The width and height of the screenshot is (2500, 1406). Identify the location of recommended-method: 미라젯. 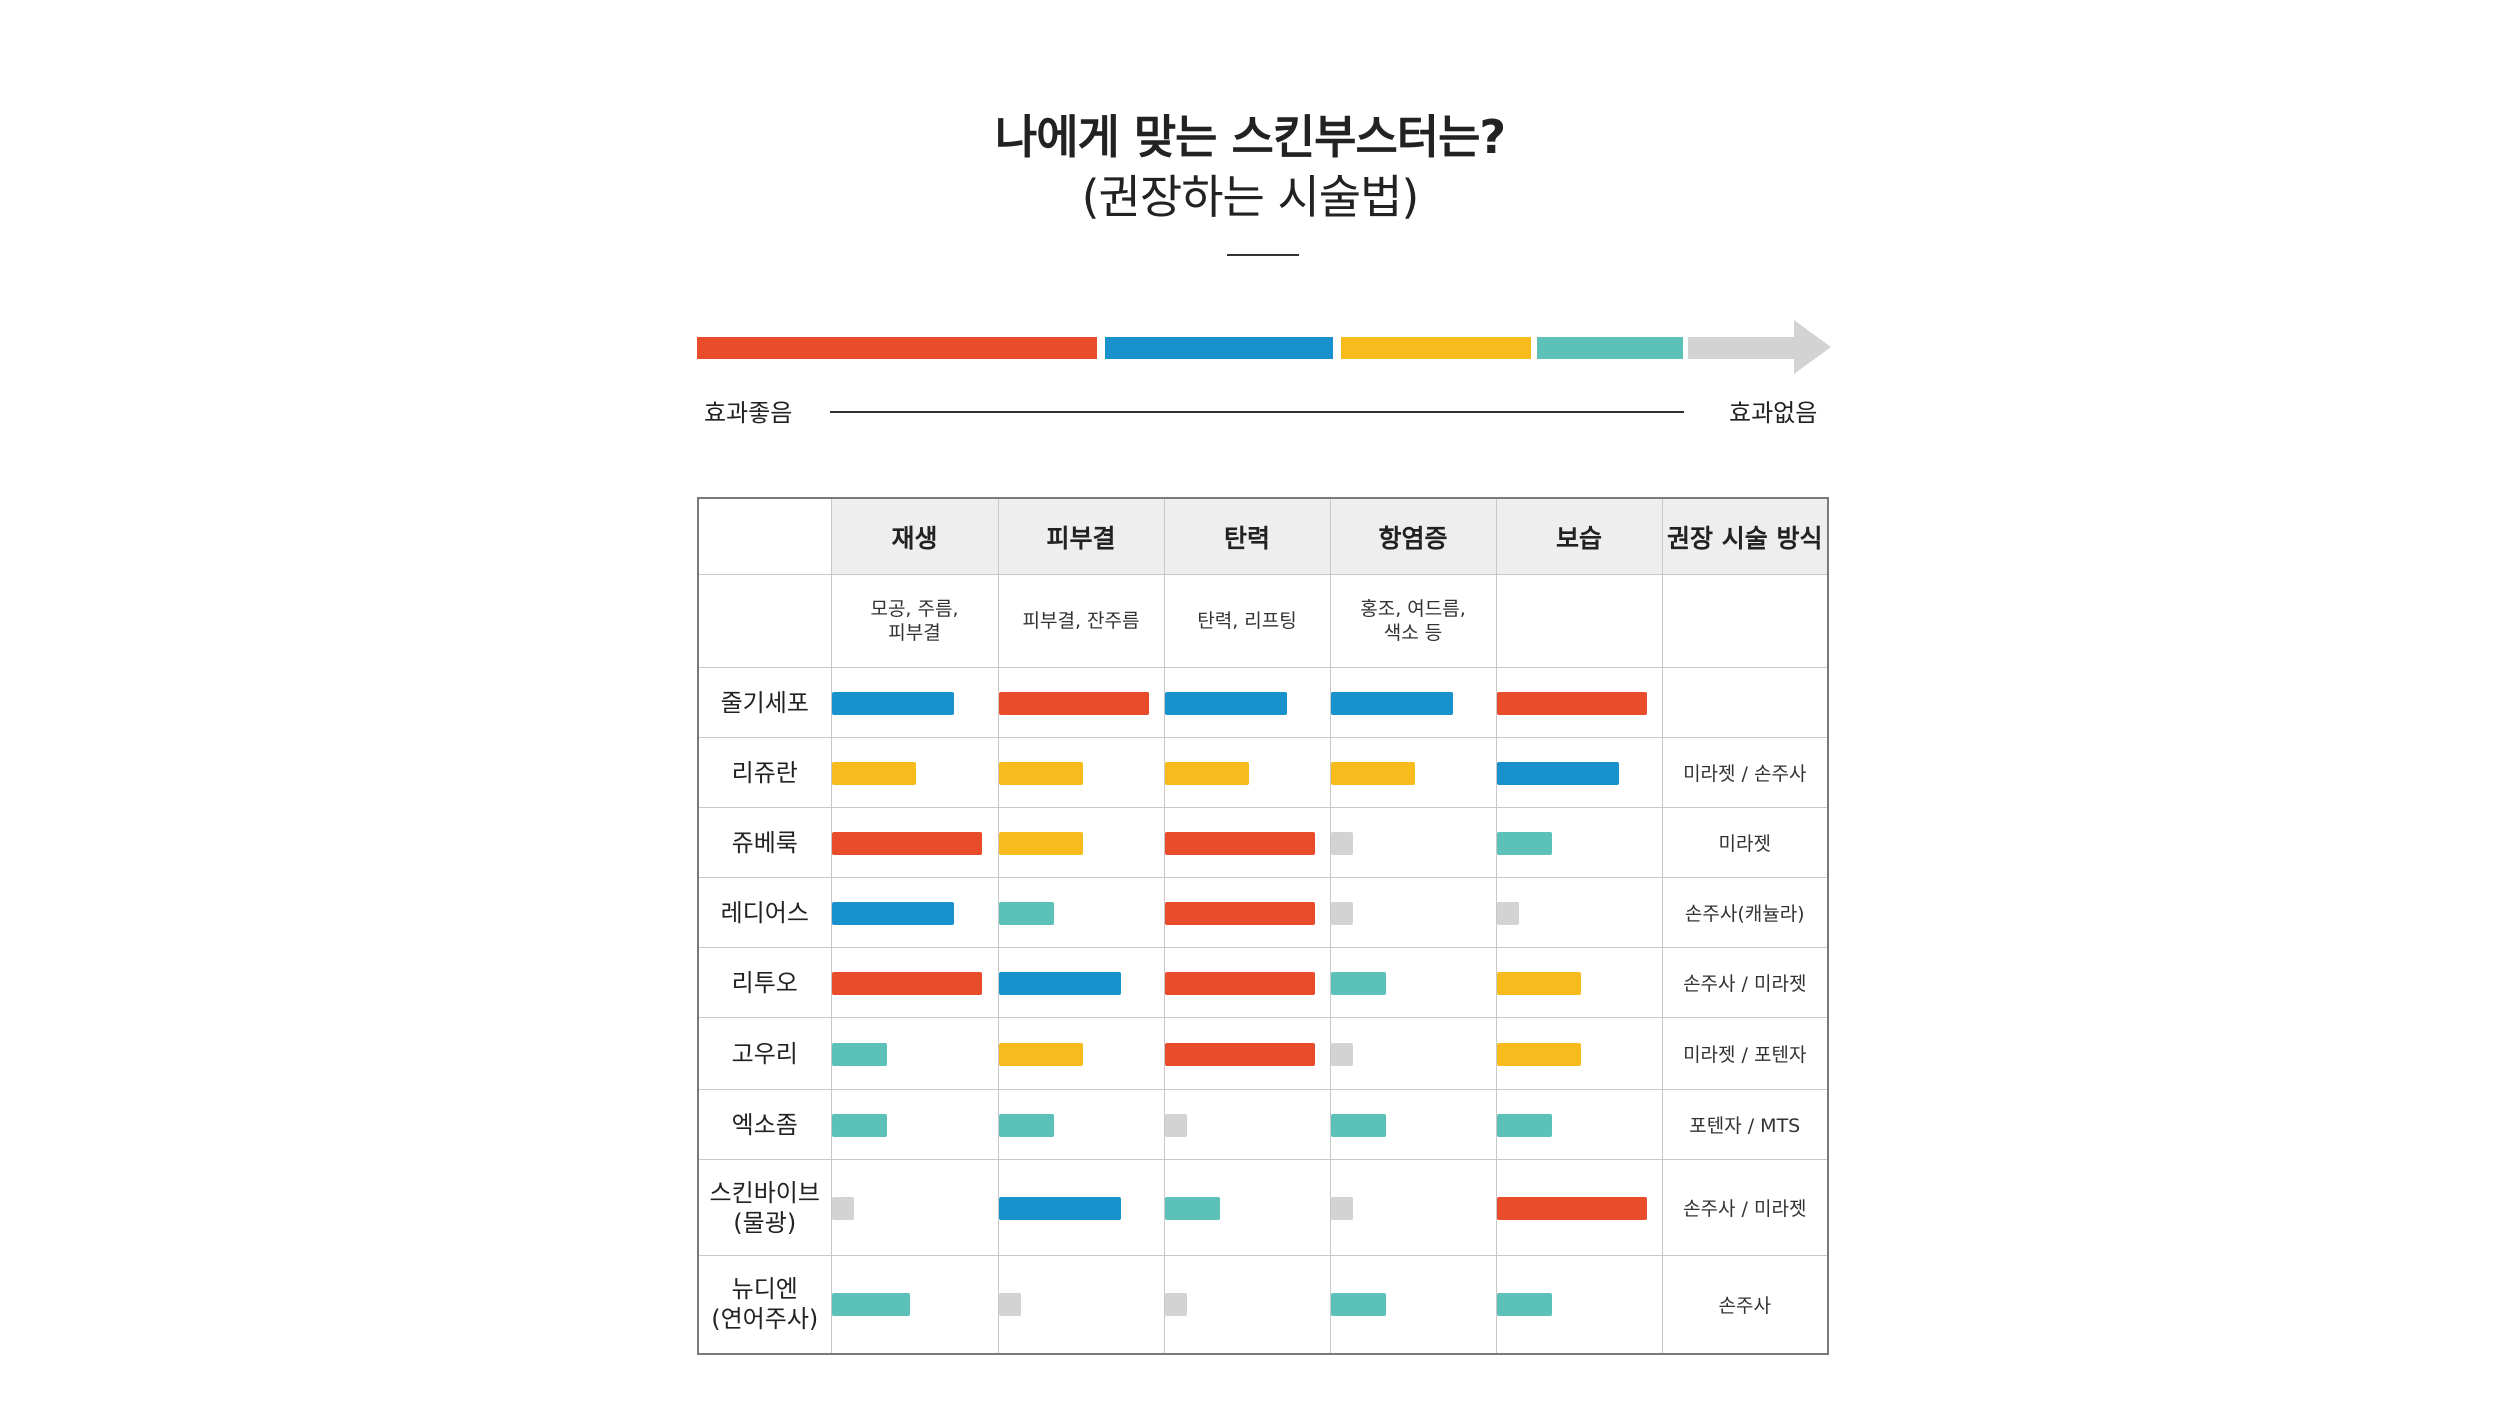
(1745, 842).